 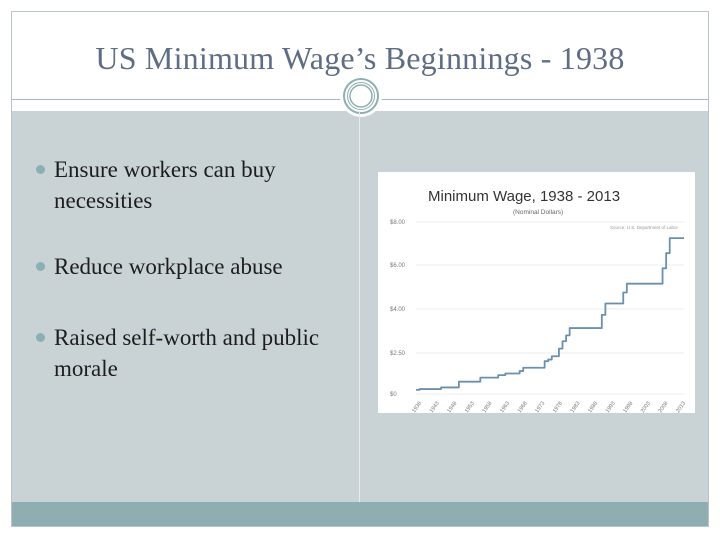 I want to click on y-tick-label: $2.50, so click(x=398, y=354).